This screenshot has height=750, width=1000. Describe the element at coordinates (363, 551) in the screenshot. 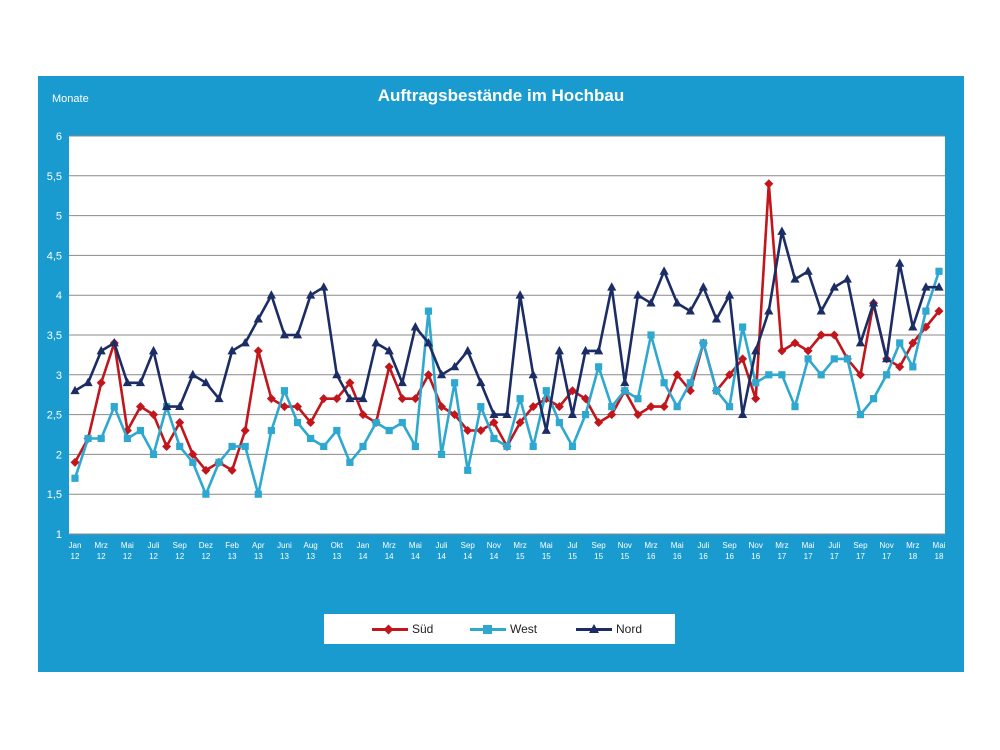

I see `x-tick-label: Jan 14` at that location.